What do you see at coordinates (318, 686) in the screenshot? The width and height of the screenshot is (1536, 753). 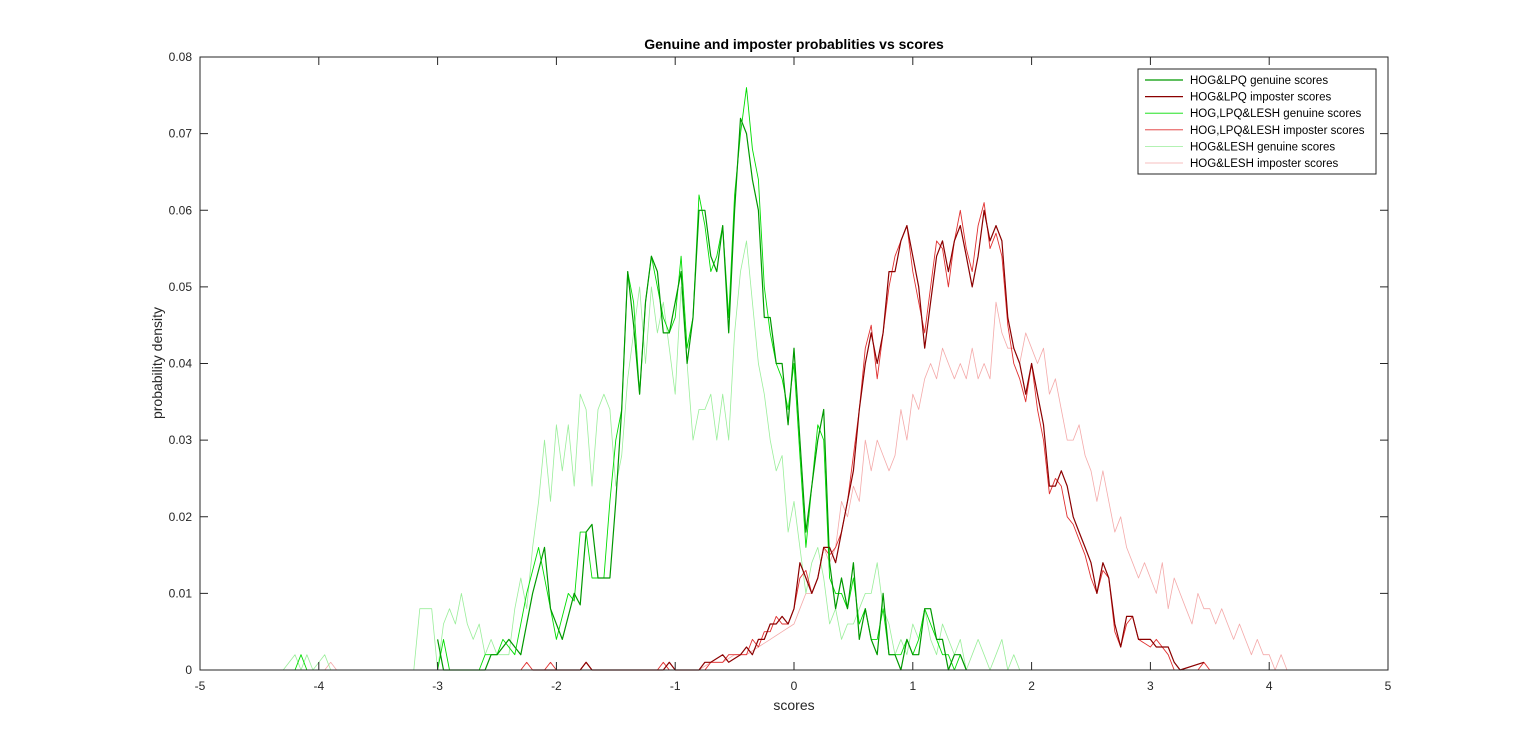 I see `x-tick-label: -4` at bounding box center [318, 686].